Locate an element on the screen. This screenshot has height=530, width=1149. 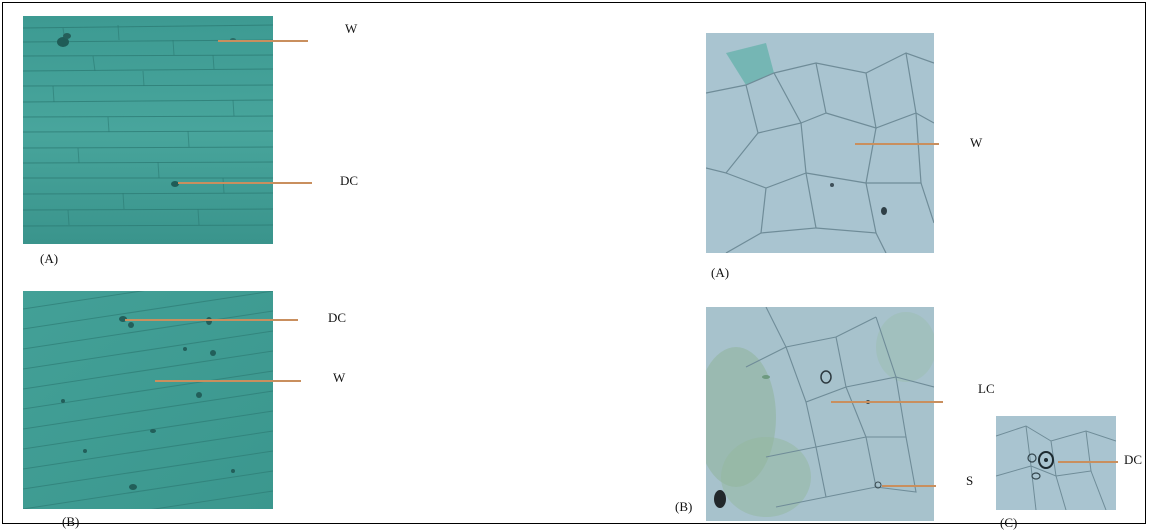
left-panel-a-micrograph is located at coordinates (148, 130).